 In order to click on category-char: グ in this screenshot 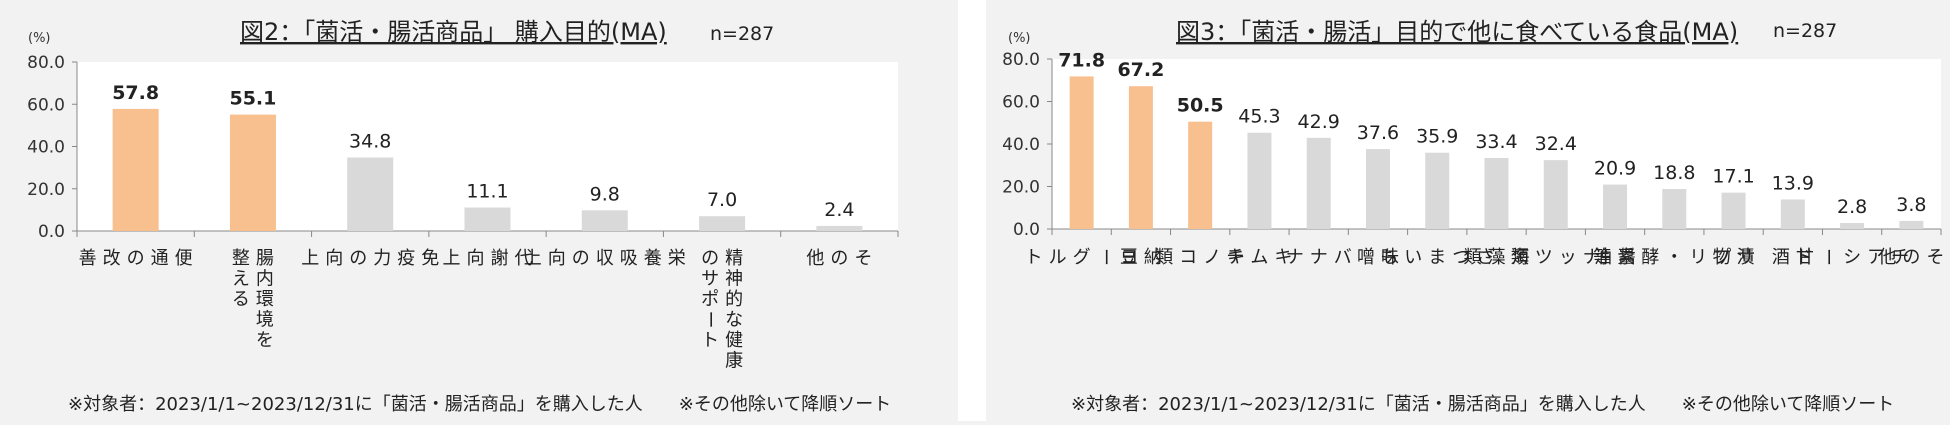, I will do `click(1082, 257)`.